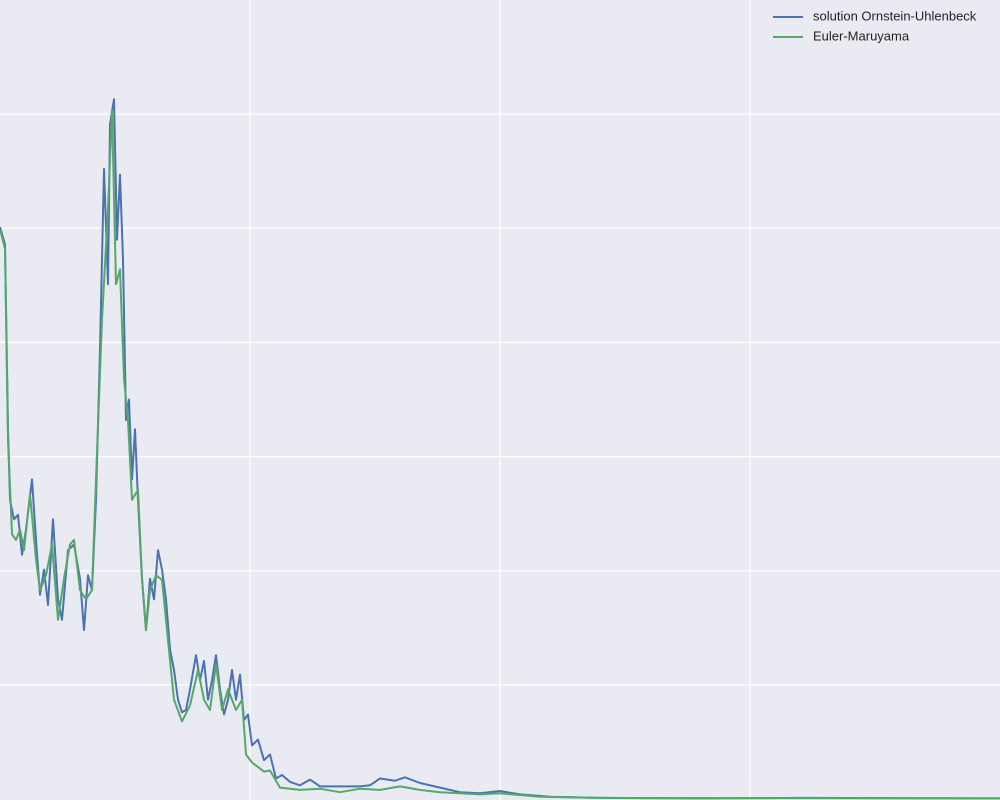 This screenshot has height=800, width=1000. What do you see at coordinates (861, 35) in the screenshot?
I see `legend-label: Euler-Maruyama` at bounding box center [861, 35].